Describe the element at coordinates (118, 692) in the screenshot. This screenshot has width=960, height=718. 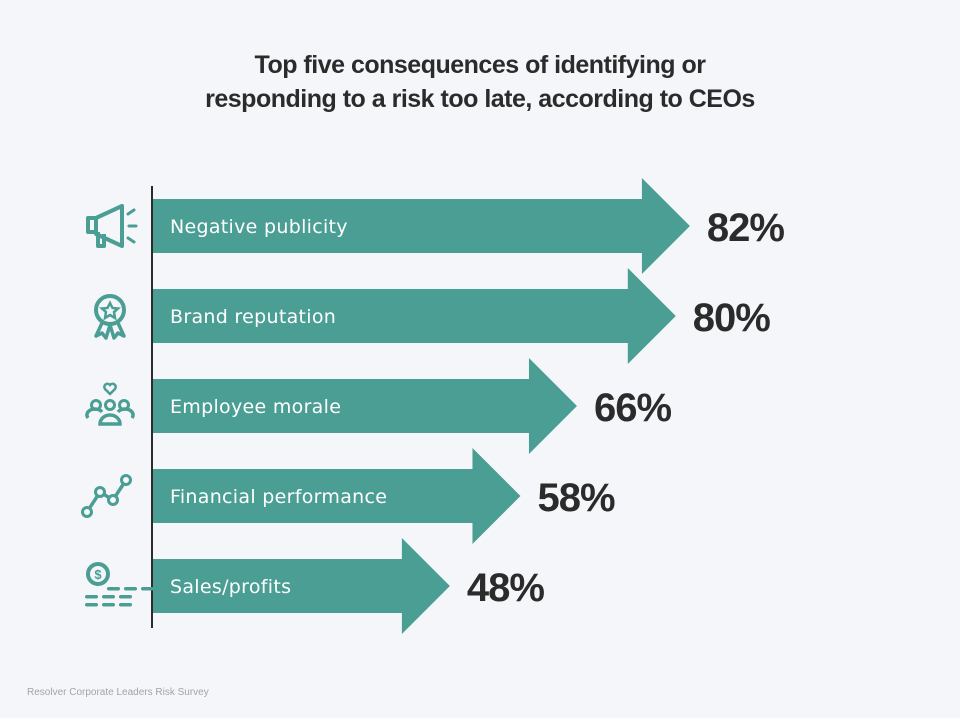
I see `source-note: Resolver Corporate Leaders Risk Survey` at that location.